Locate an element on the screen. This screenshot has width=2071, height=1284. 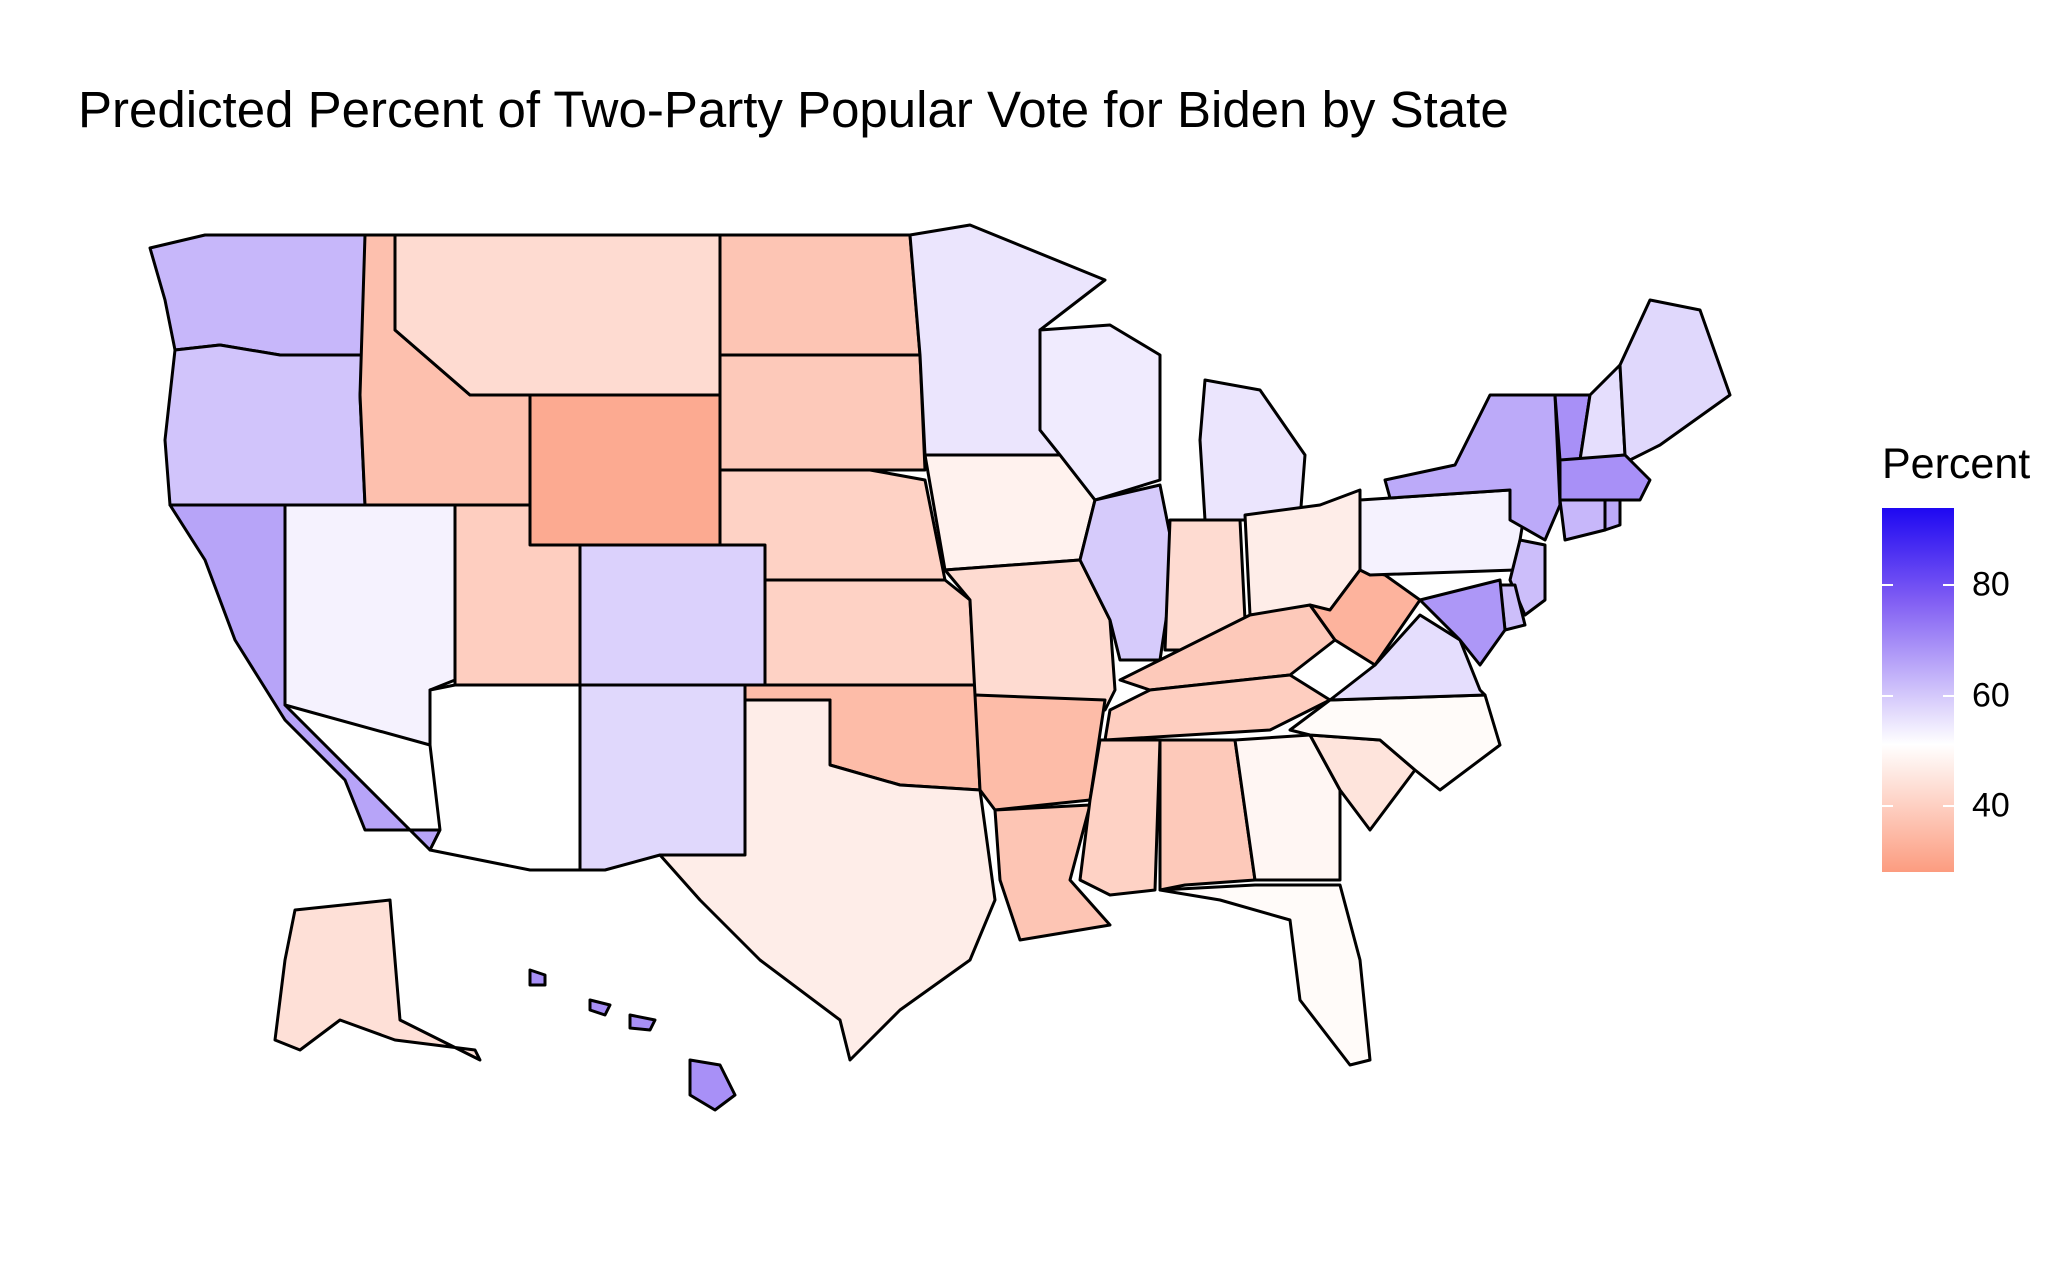
state-hi is located at coordinates (632, 1040).